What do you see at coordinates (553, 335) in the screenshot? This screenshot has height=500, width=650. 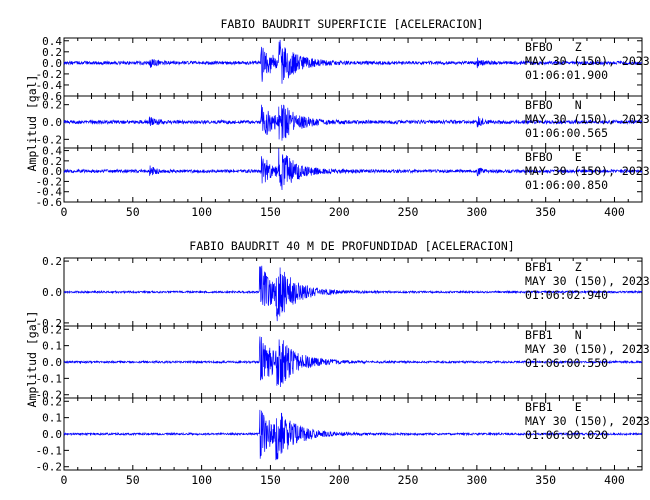 I see `station-label: BFB1 N` at bounding box center [553, 335].